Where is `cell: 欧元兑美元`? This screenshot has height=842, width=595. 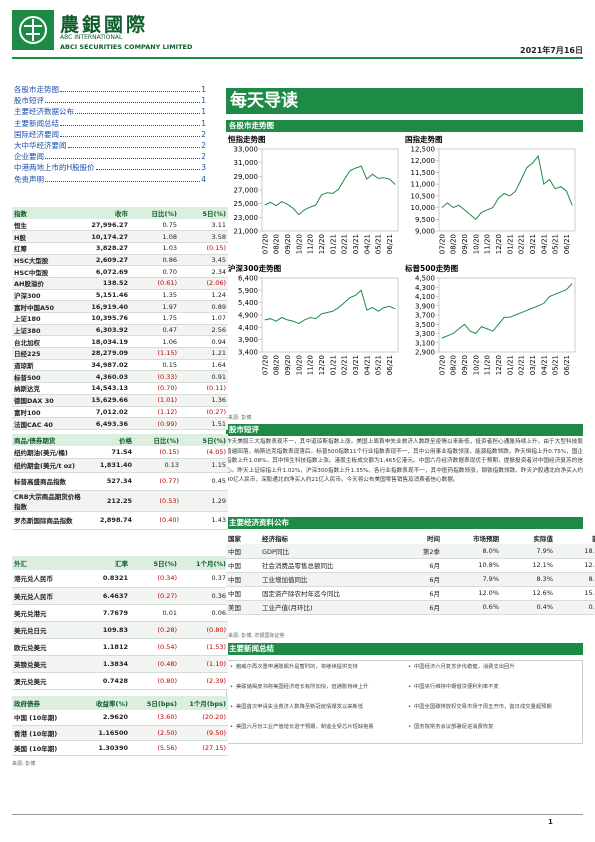 cell: 欧元兑美元 is located at coordinates (44, 647).